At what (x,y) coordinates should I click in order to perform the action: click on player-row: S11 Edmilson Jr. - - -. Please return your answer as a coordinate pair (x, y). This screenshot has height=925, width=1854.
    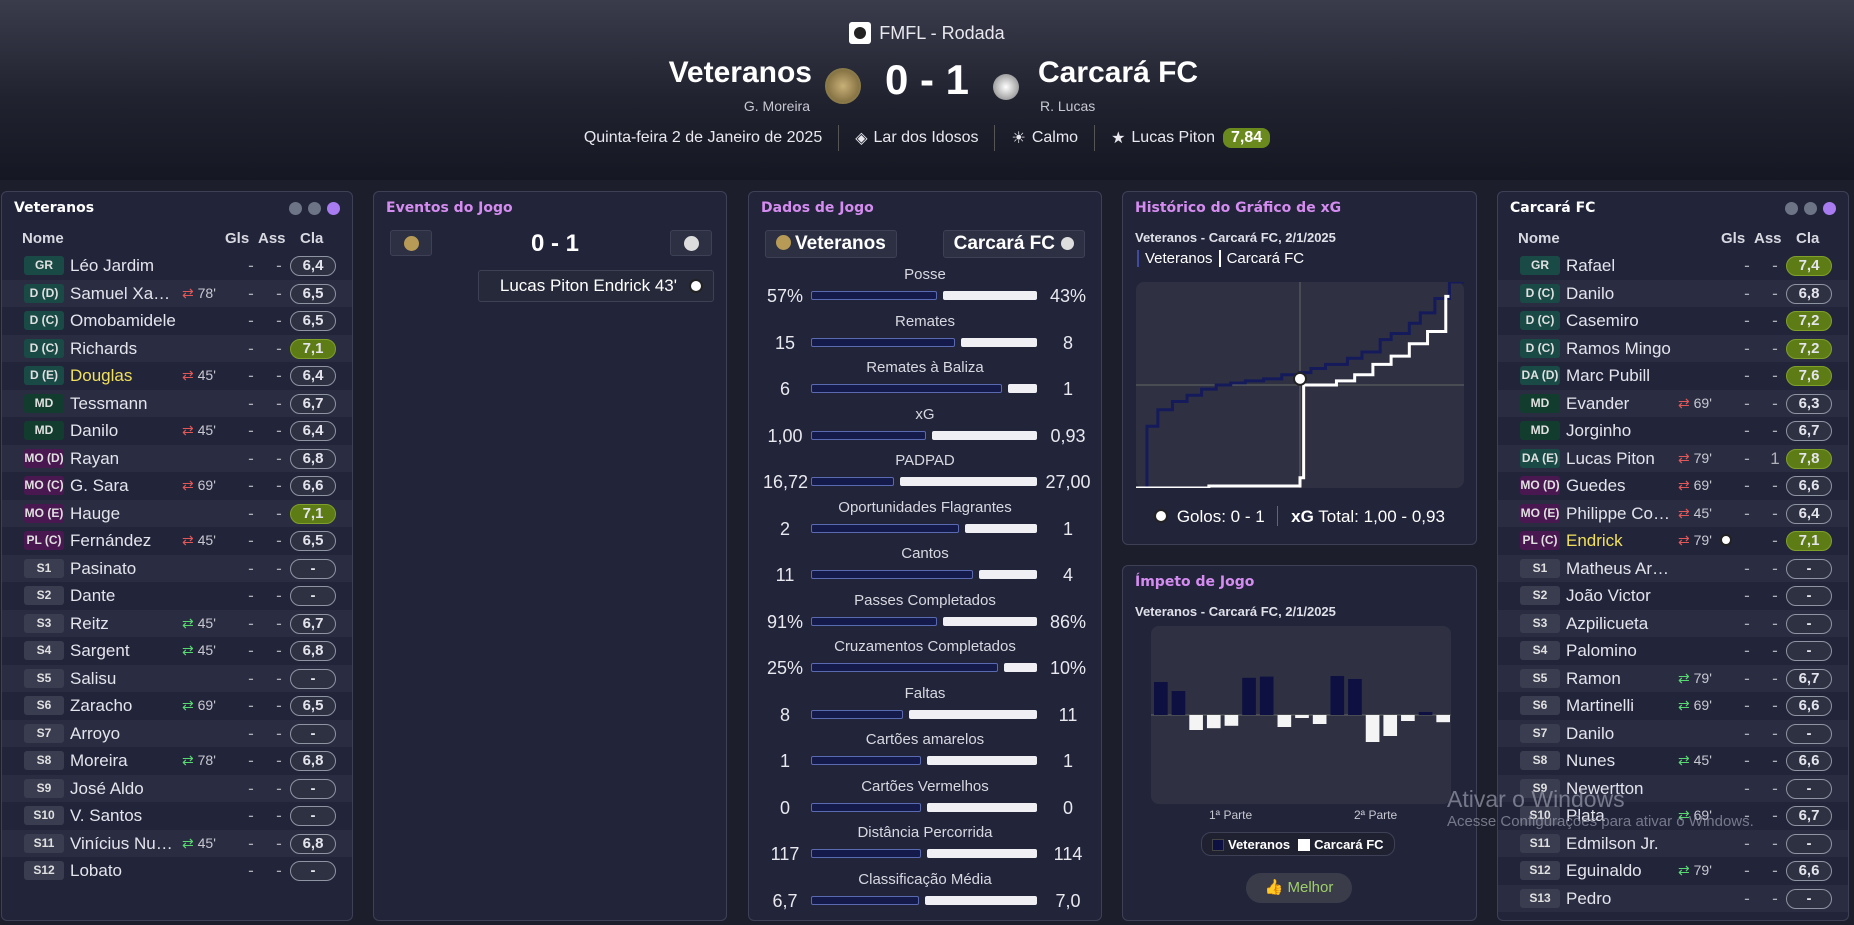
    Looking at the image, I should click on (1673, 843).